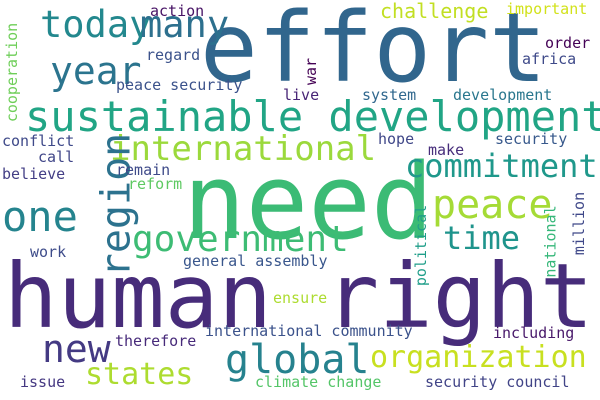  I want to click on word-general-assembly: general assembly, so click(255, 261).